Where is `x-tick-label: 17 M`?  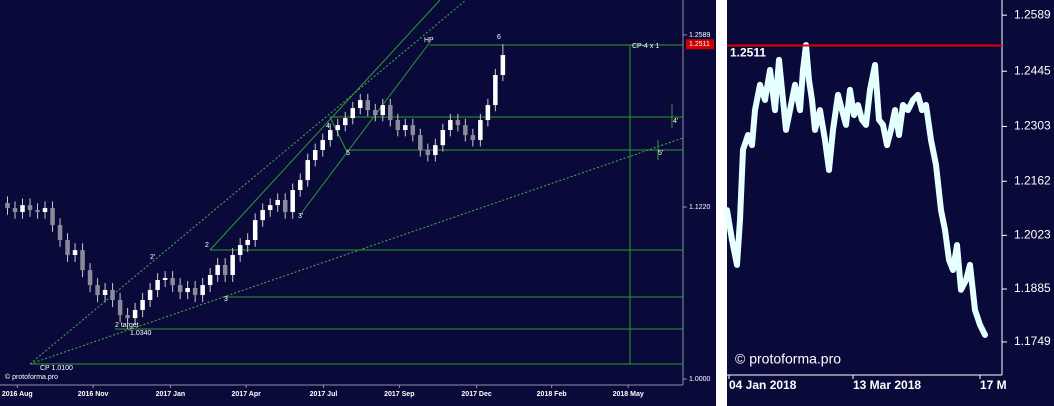 x-tick-label: 17 M is located at coordinates (993, 385).